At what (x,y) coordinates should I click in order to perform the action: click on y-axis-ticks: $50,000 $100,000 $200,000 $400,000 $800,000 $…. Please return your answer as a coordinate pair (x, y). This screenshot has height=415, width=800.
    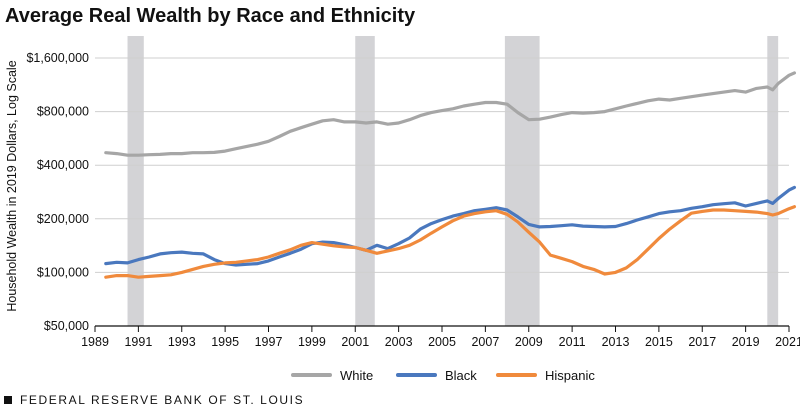
    Looking at the image, I should click on (57, 192).